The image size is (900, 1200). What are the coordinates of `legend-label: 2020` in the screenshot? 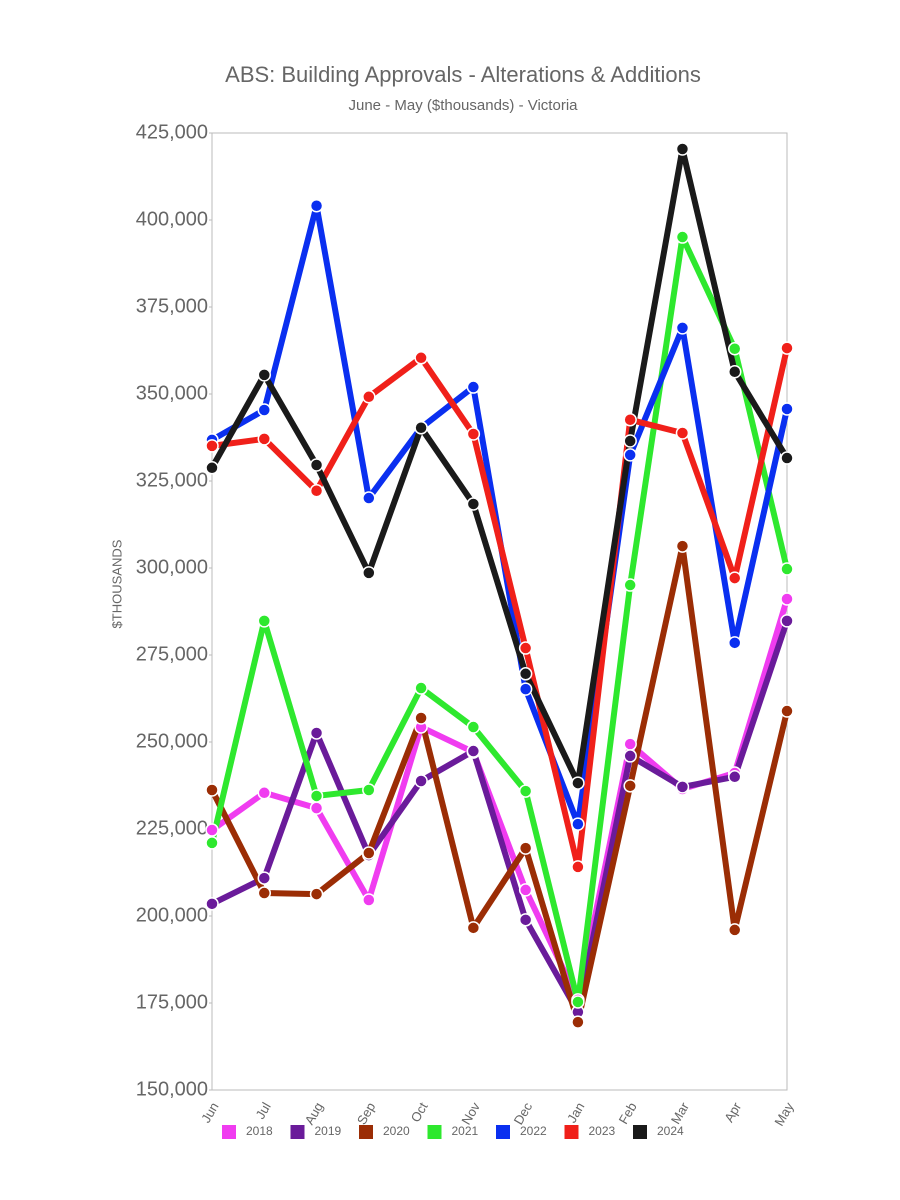 It's located at (396, 1131).